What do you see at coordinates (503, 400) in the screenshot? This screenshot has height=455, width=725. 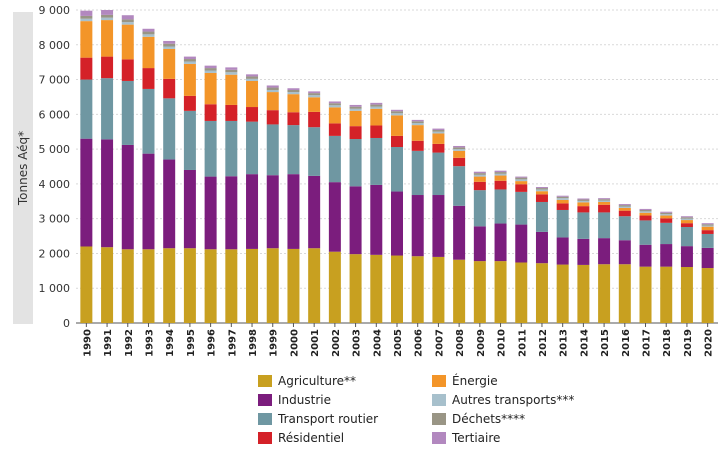 I see `legend-item-autres-transports: Autres transports***` at bounding box center [503, 400].